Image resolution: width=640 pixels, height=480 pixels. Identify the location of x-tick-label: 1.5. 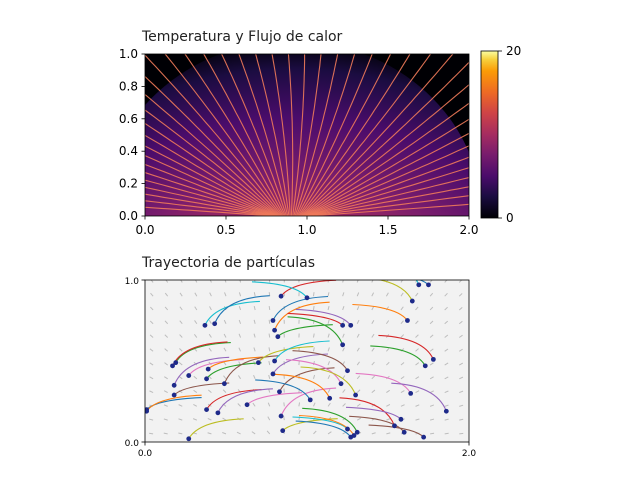
(387, 230).